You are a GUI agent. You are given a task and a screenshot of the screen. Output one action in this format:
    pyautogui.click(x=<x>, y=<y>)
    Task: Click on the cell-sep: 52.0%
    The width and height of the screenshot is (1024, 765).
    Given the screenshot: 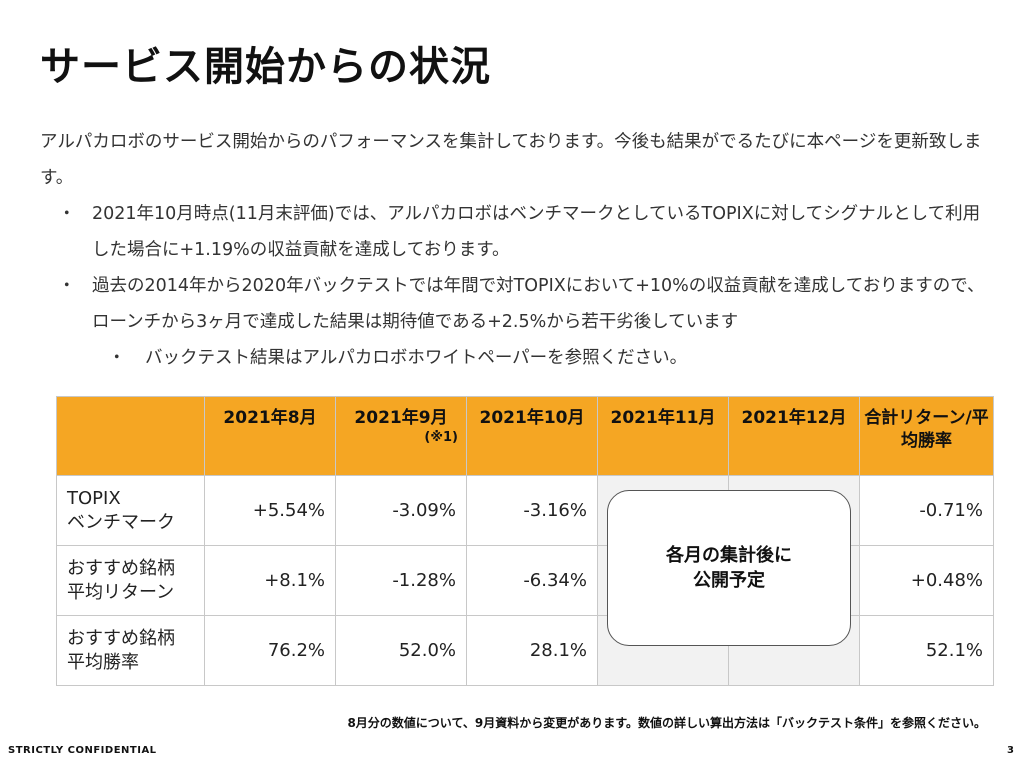 What is the action you would take?
    pyautogui.click(x=401, y=650)
    